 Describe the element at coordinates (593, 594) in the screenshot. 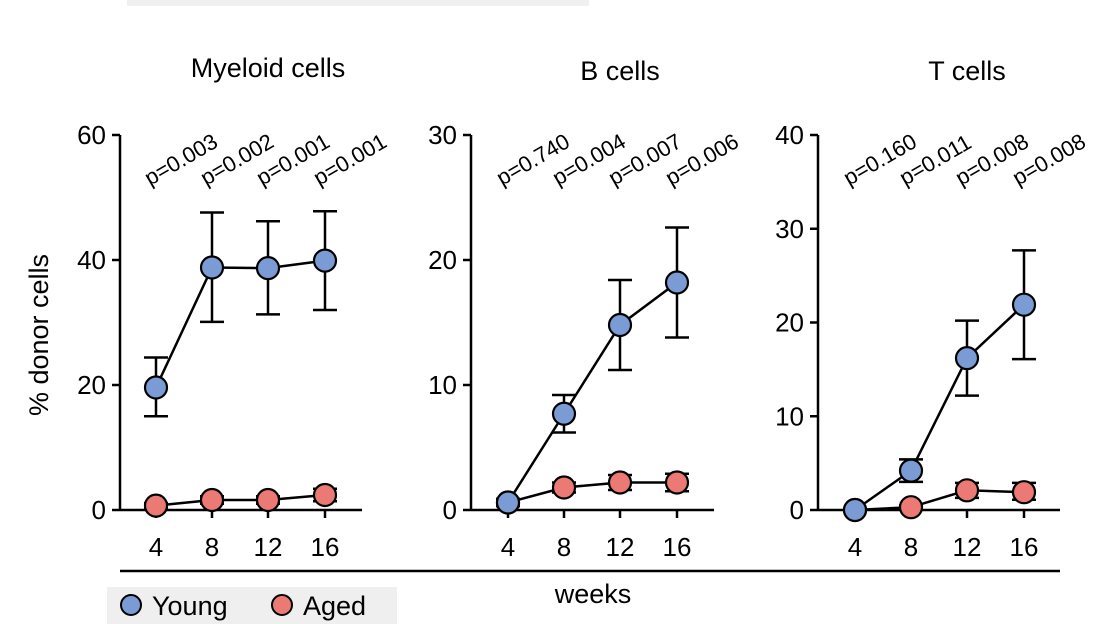

I see `x-axis-label: weeks` at that location.